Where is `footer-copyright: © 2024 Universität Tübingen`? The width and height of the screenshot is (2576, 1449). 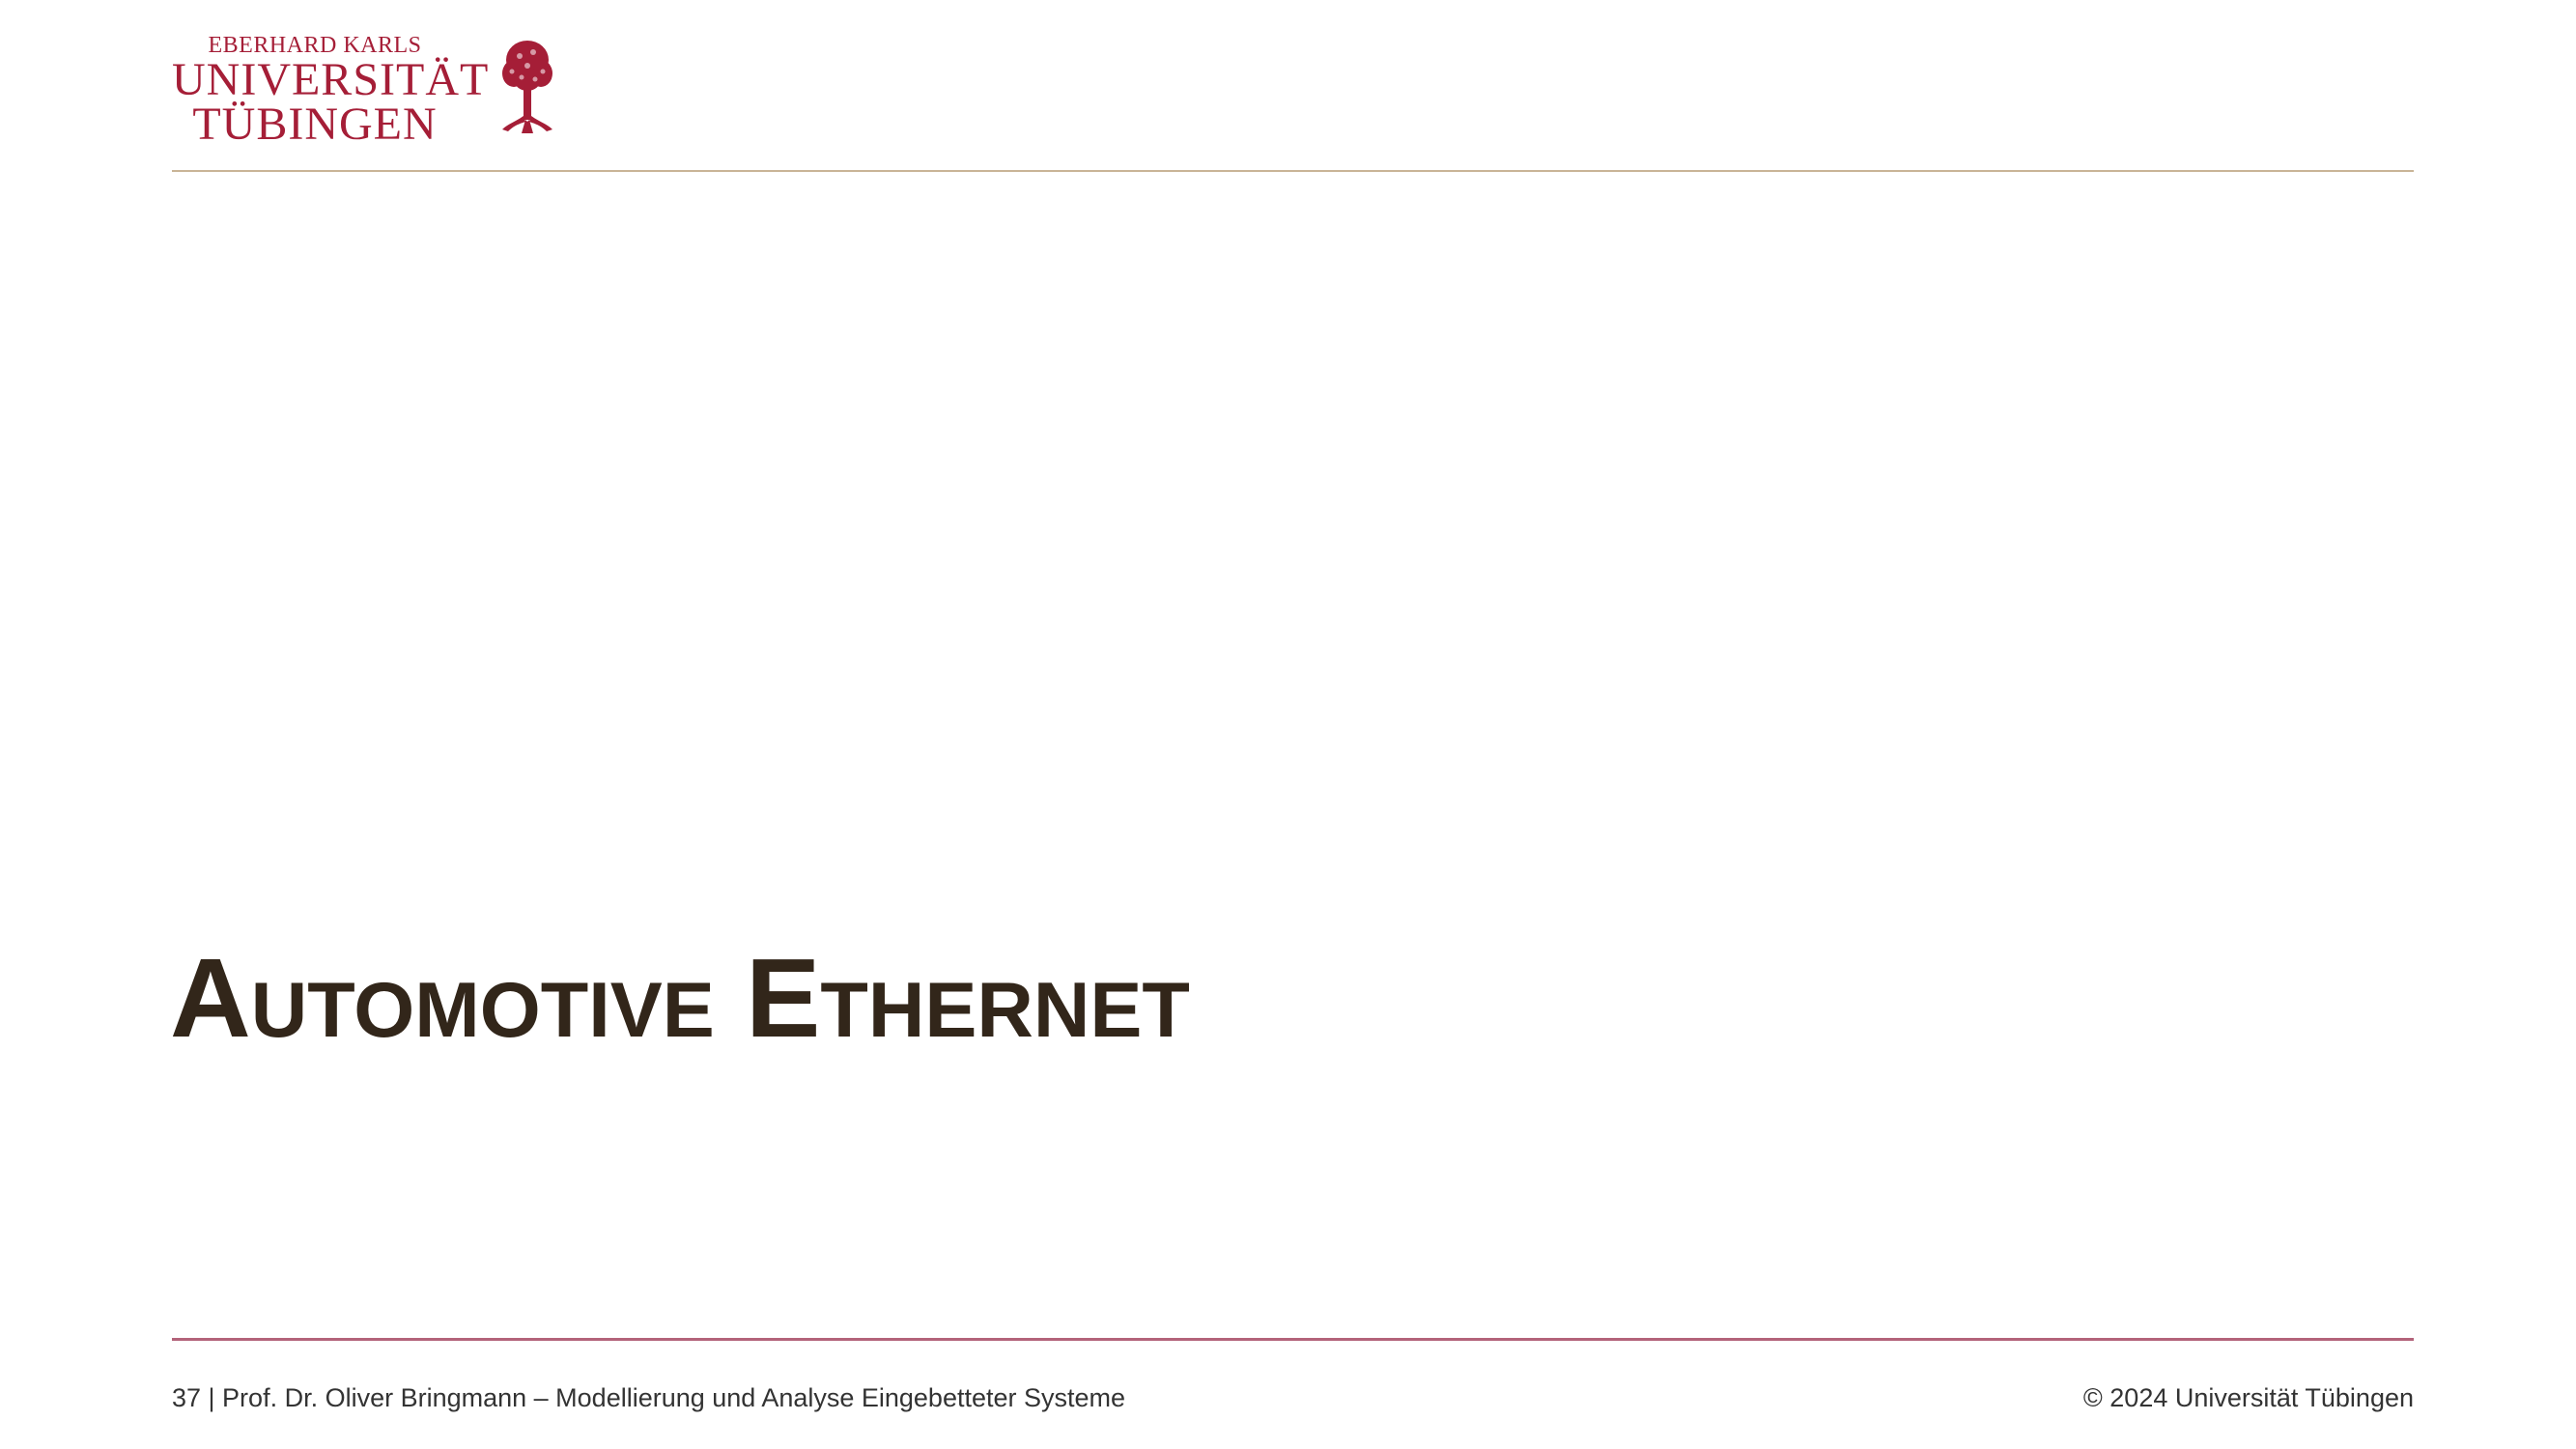 footer-copyright: © 2024 Universität Tübingen is located at coordinates (2248, 1397).